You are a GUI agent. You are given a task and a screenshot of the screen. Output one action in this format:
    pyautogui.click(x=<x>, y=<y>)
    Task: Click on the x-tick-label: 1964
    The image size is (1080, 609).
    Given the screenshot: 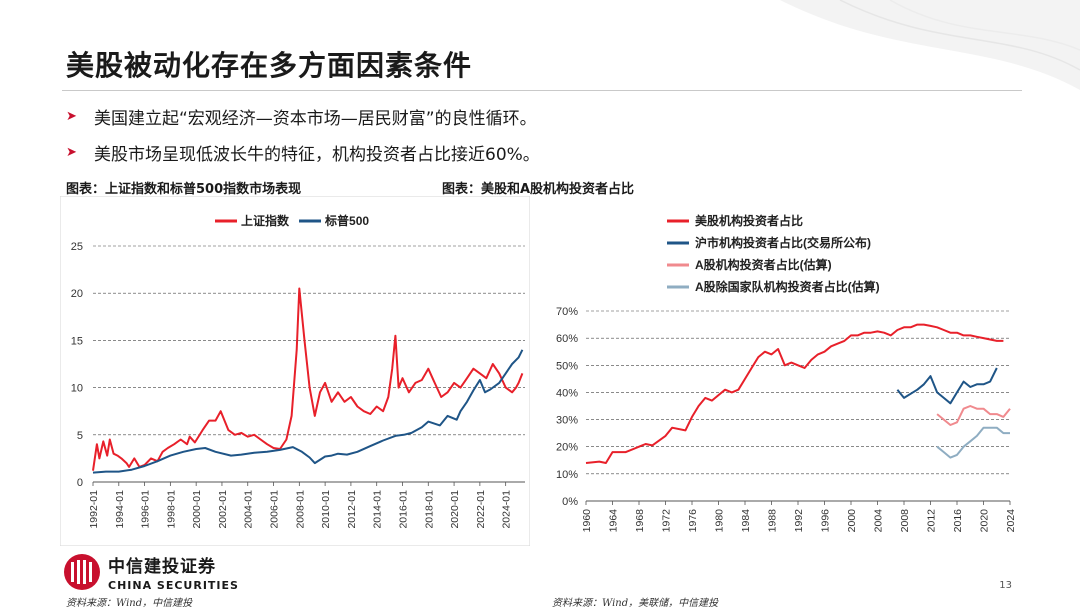 What is the action you would take?
    pyautogui.click(x=614, y=521)
    